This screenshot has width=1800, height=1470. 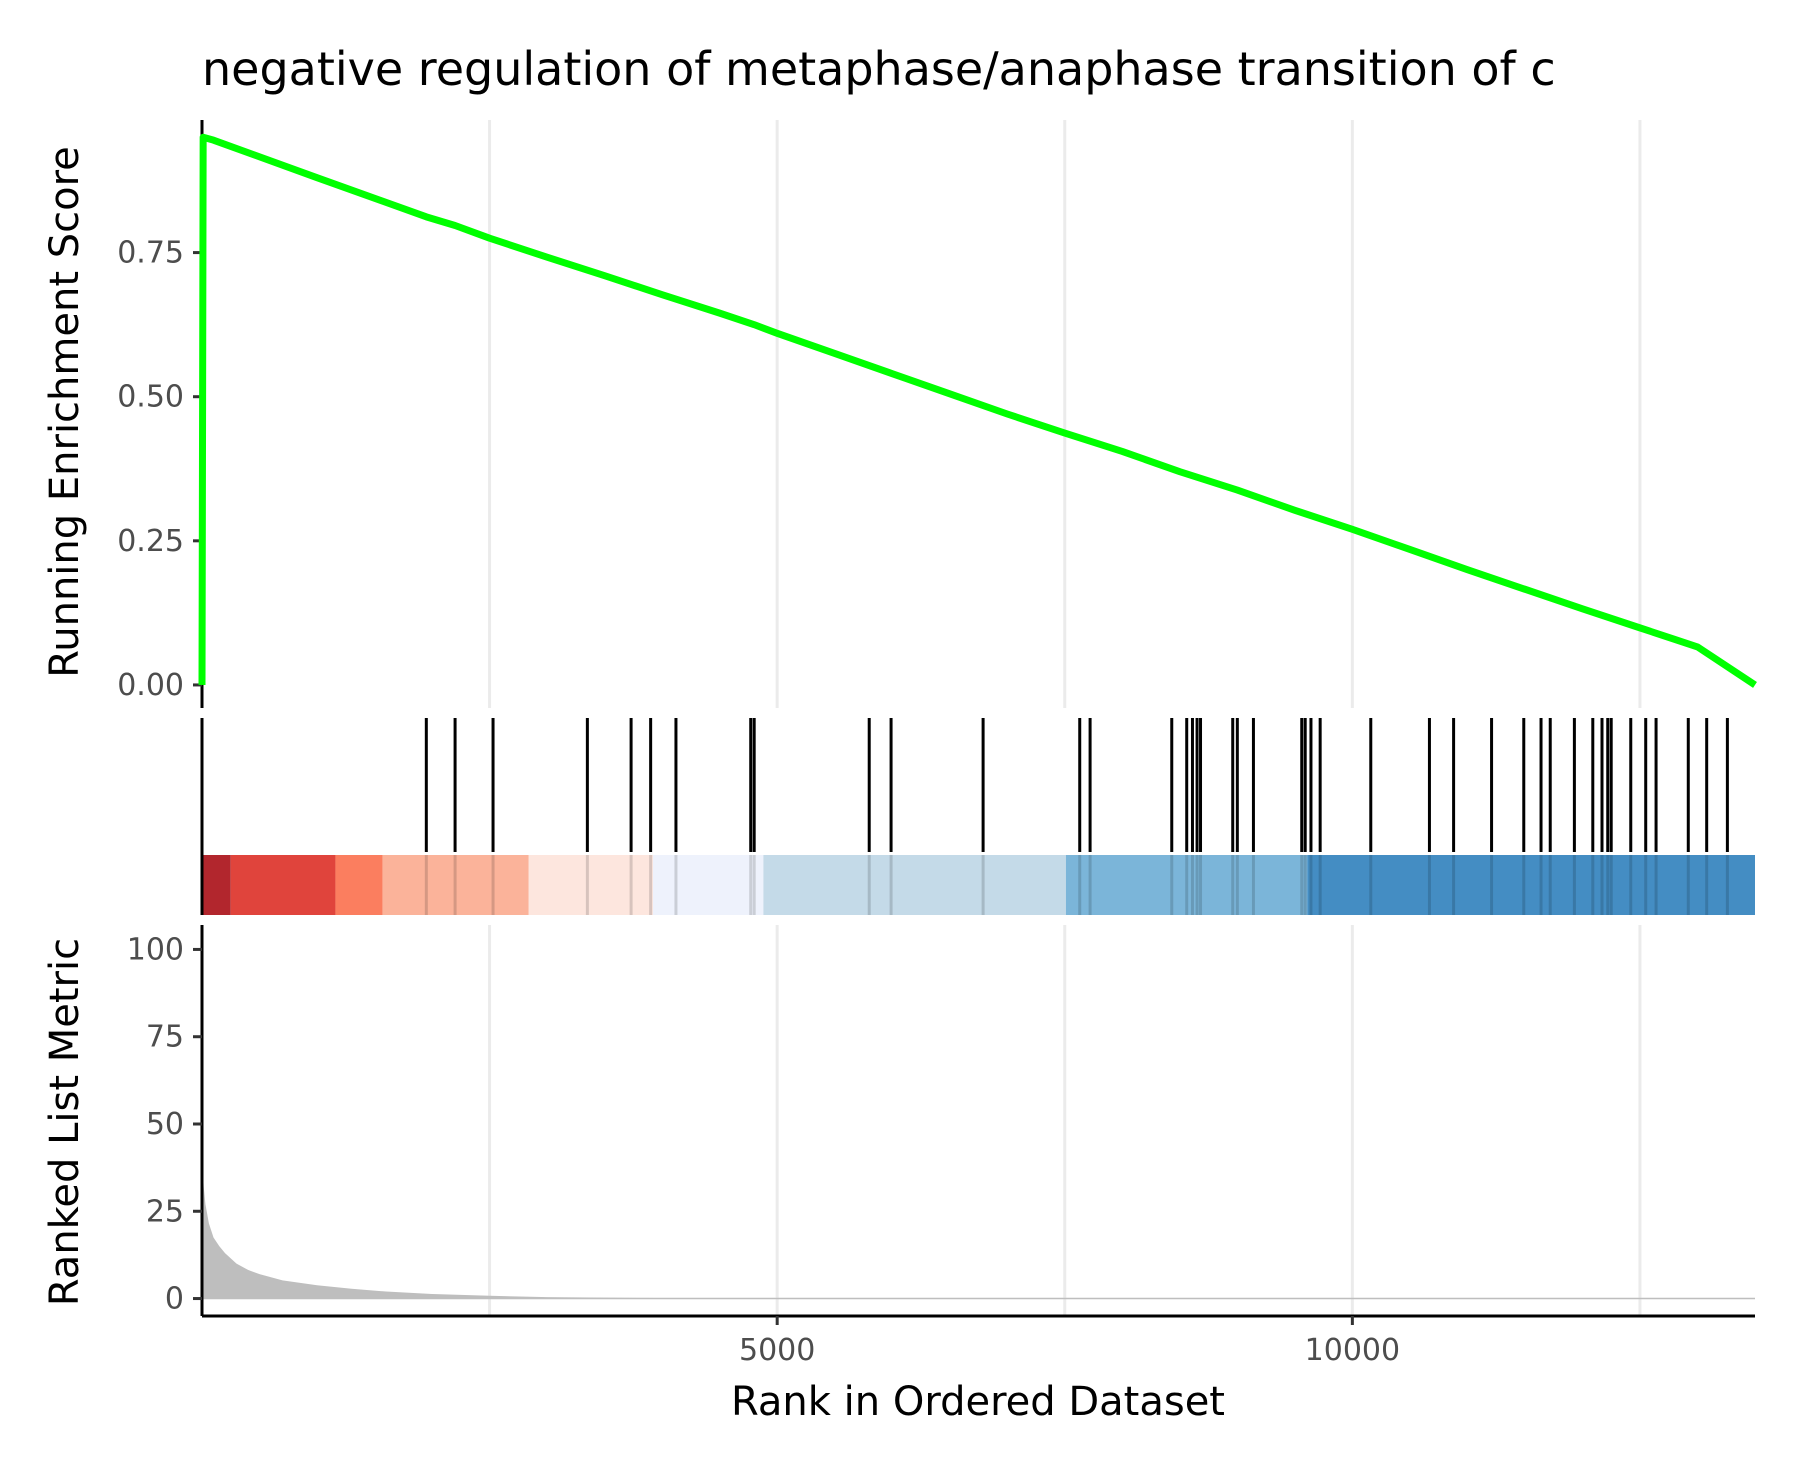 I want to click on running-score-y-title: Running Enrichment Score, so click(x=65, y=412).